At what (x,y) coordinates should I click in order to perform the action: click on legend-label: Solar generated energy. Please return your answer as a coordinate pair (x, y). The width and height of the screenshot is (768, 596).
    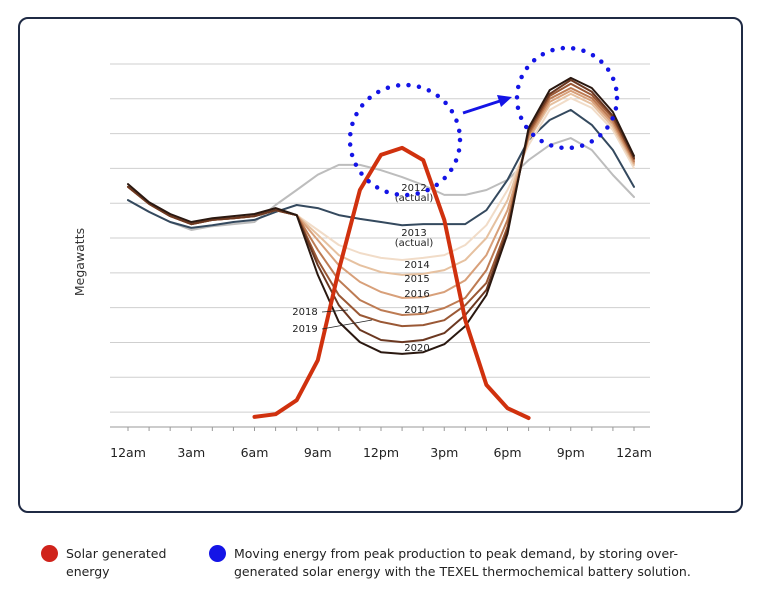
    Looking at the image, I should click on (116, 562).